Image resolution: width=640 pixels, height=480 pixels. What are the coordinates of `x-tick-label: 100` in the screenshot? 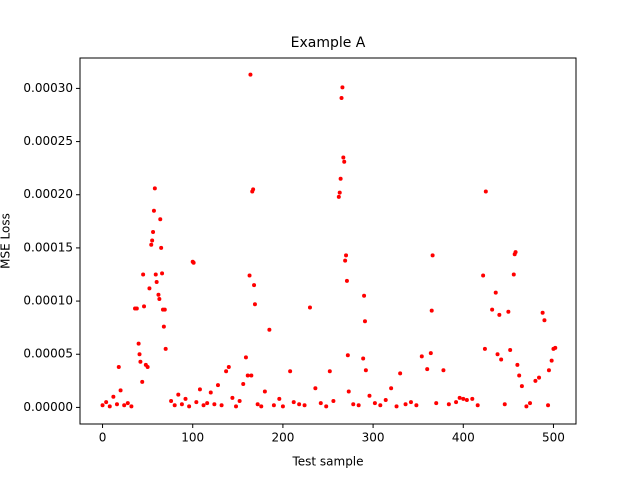 It's located at (192, 438).